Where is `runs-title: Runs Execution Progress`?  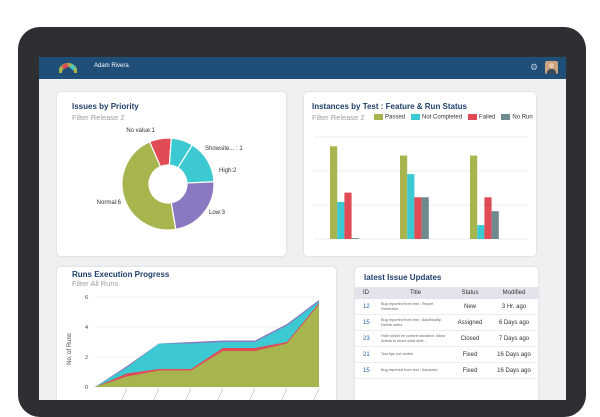
runs-title: Runs Execution Progress is located at coordinates (121, 274).